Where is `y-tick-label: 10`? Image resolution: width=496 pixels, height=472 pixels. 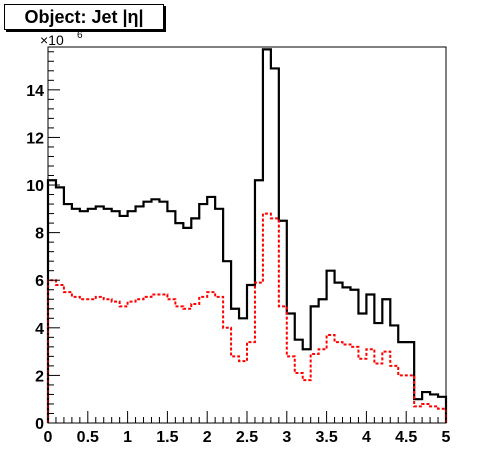 y-tick-label: 10 is located at coordinates (35, 186).